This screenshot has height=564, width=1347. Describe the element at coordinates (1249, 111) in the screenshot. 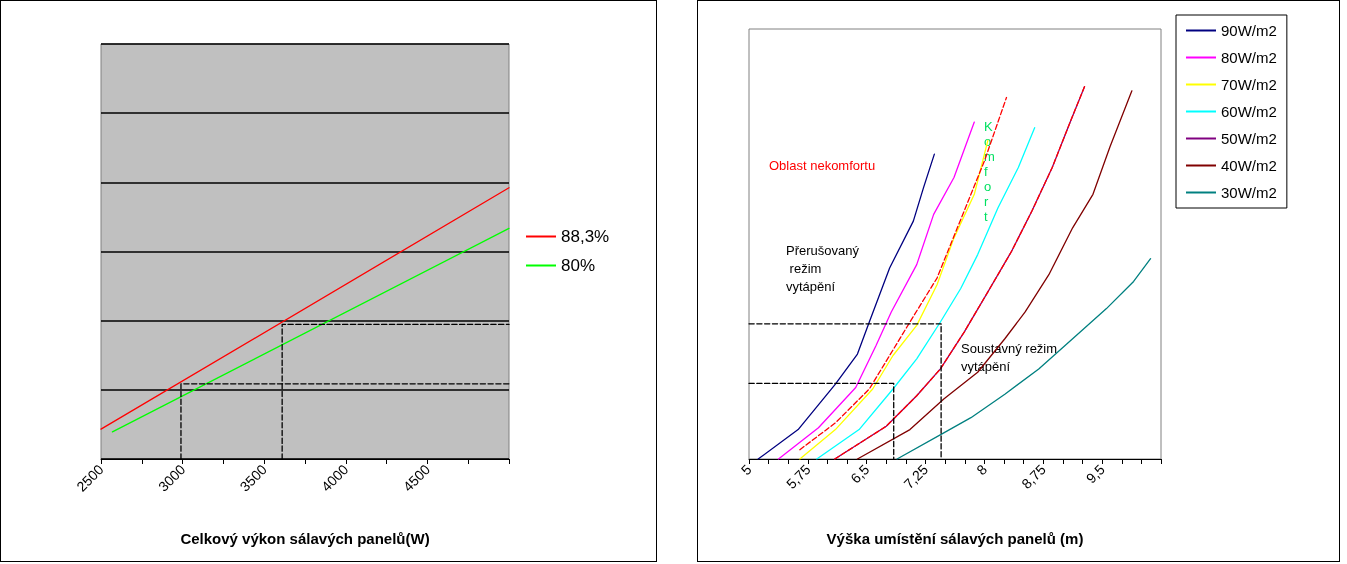

I see `legend-label: 60W/m2` at that location.